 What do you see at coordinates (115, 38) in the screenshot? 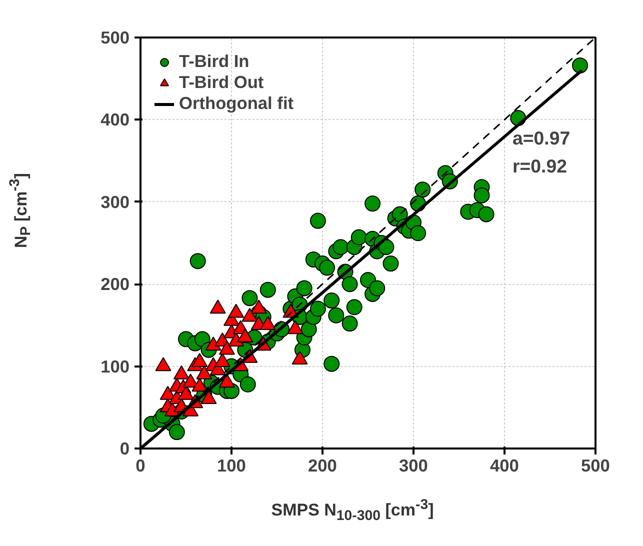
I see `y-tick-label: 500` at bounding box center [115, 38].